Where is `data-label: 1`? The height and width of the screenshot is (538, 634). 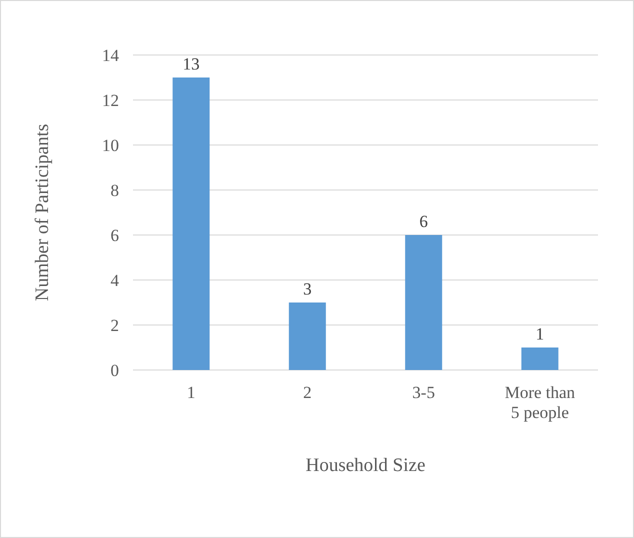 data-label: 1 is located at coordinates (540, 334).